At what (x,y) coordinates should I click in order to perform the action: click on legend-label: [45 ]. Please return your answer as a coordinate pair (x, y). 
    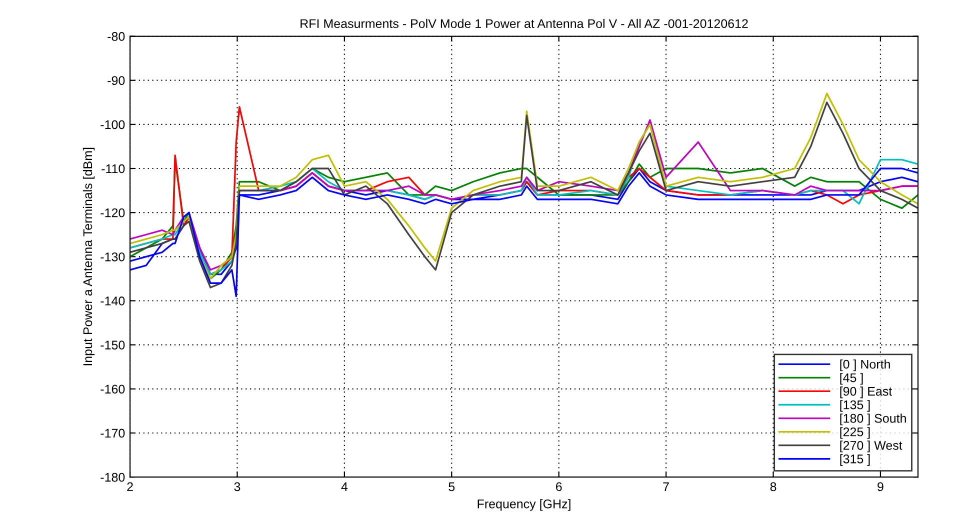
    Looking at the image, I should click on (851, 379).